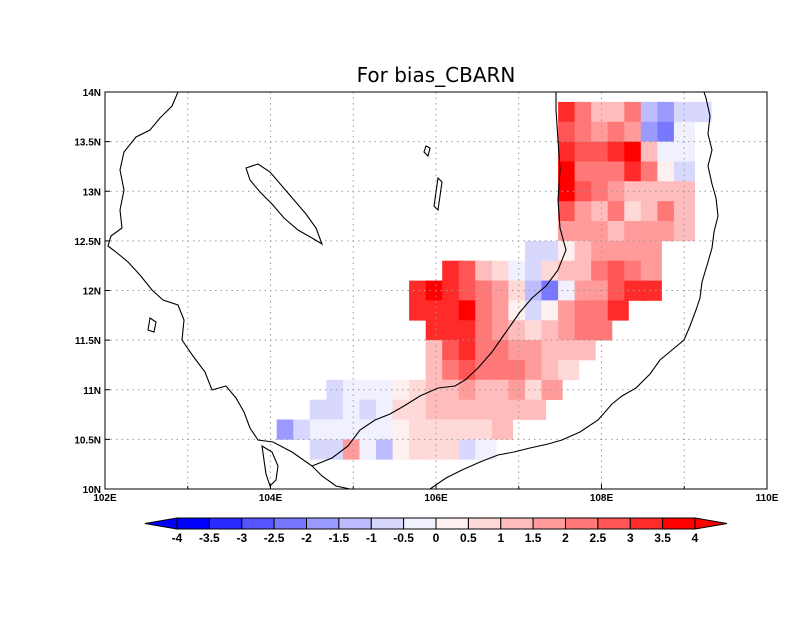 This screenshot has width=800, height=618. What do you see at coordinates (92, 391) in the screenshot?
I see `lat-tick-label: 11N` at bounding box center [92, 391].